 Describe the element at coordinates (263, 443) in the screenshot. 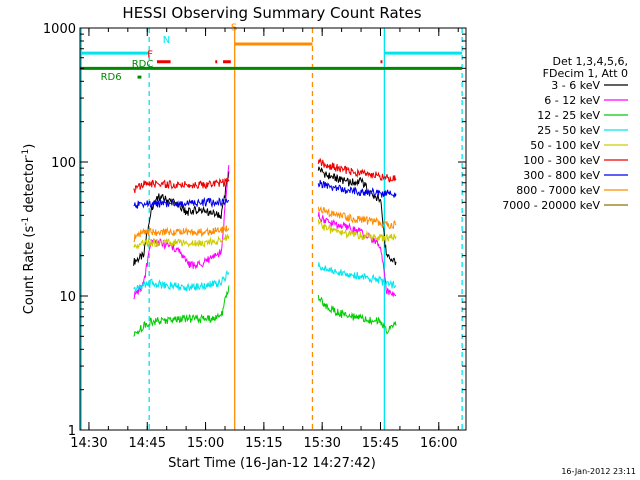

I see `x-tick-label-3: 15:15` at that location.